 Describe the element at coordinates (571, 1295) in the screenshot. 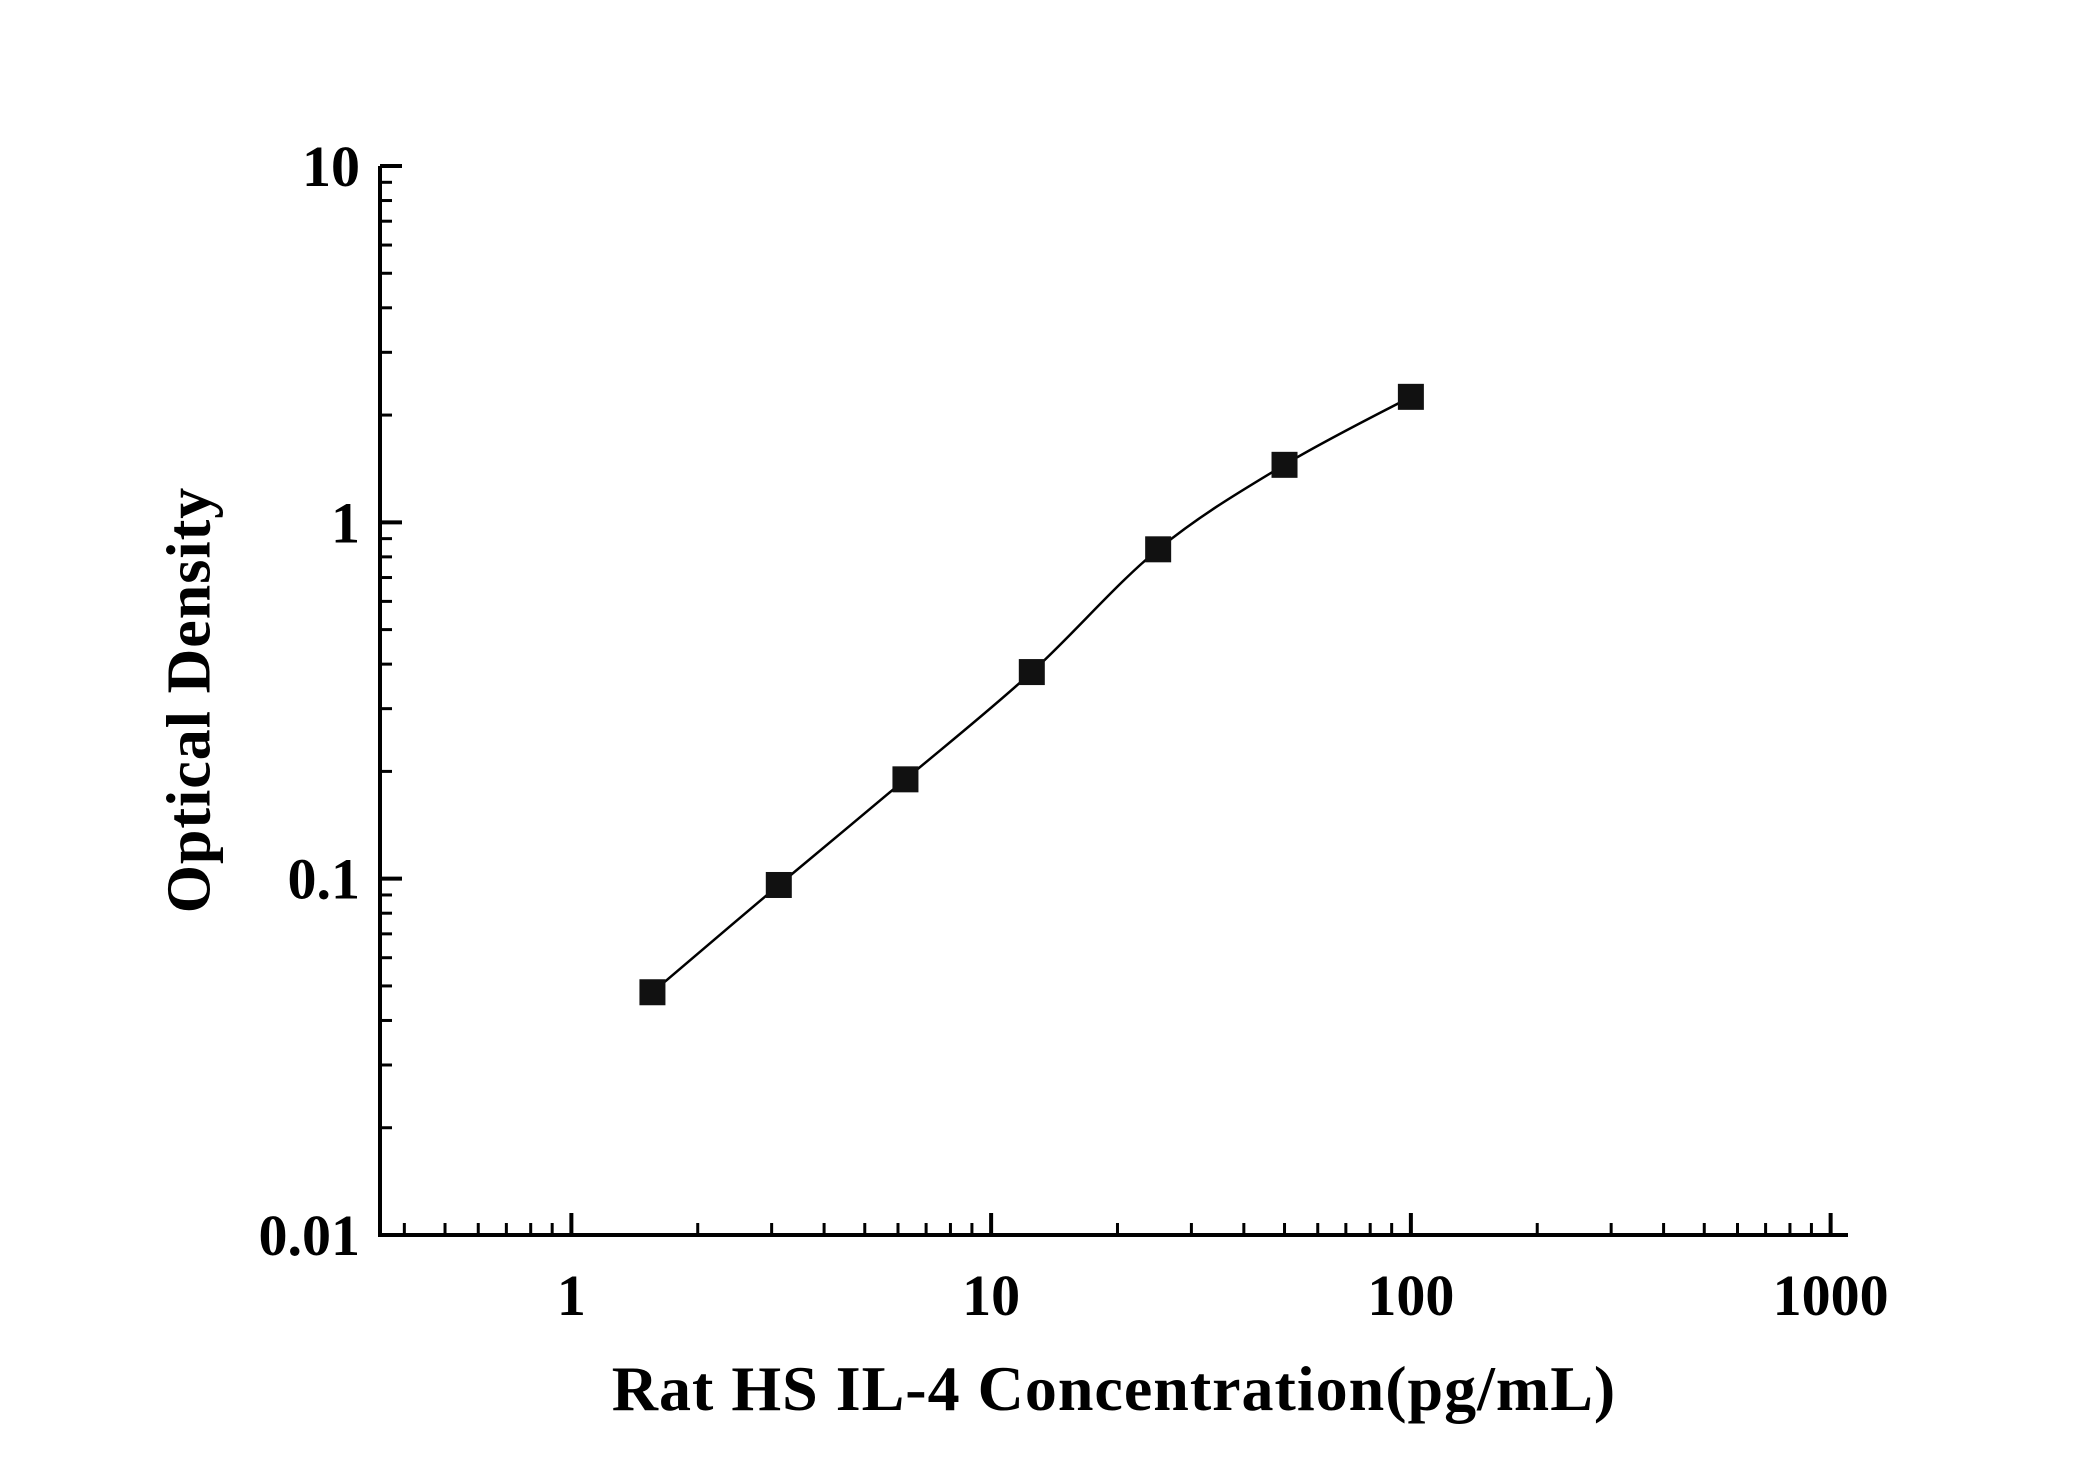

I see `x-tick-label: 1` at that location.